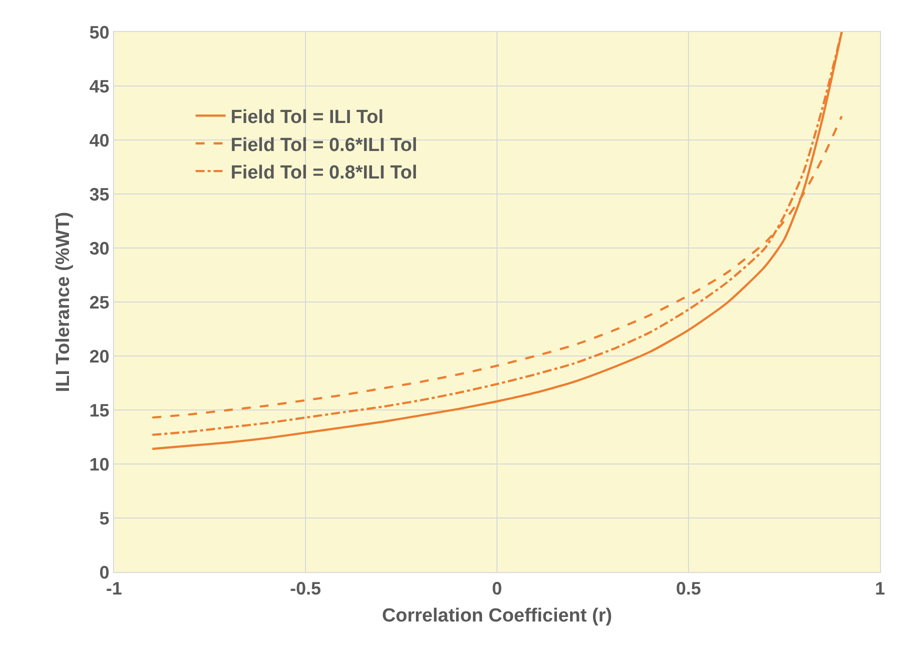  I want to click on x-axis-title: Correlation Coefficient (r), so click(497, 615).